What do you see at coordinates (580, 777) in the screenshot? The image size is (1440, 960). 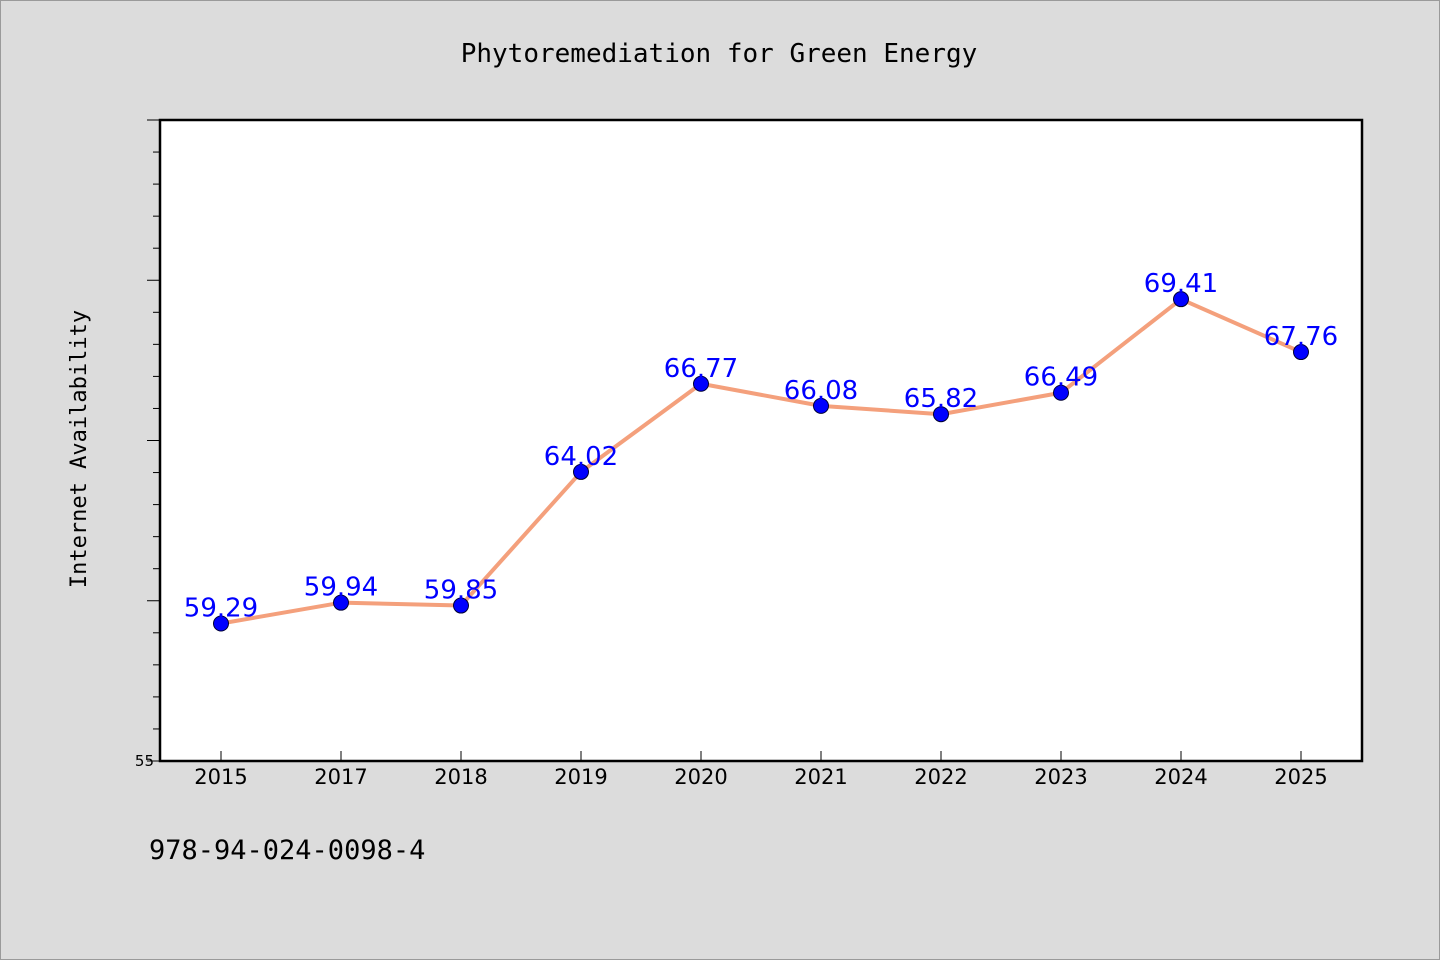 I see `x-tick-label: 2019` at bounding box center [580, 777].